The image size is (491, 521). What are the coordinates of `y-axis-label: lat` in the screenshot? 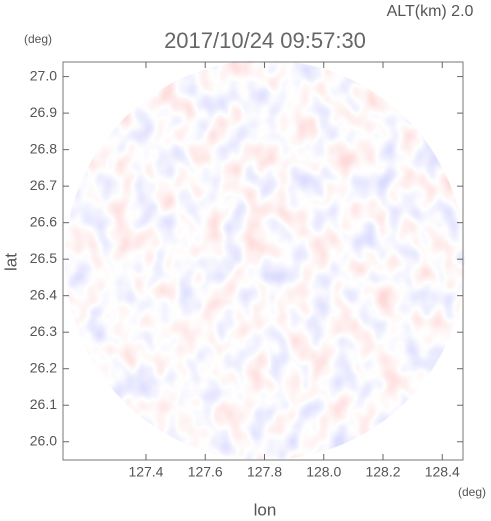 It's located at (10, 262).